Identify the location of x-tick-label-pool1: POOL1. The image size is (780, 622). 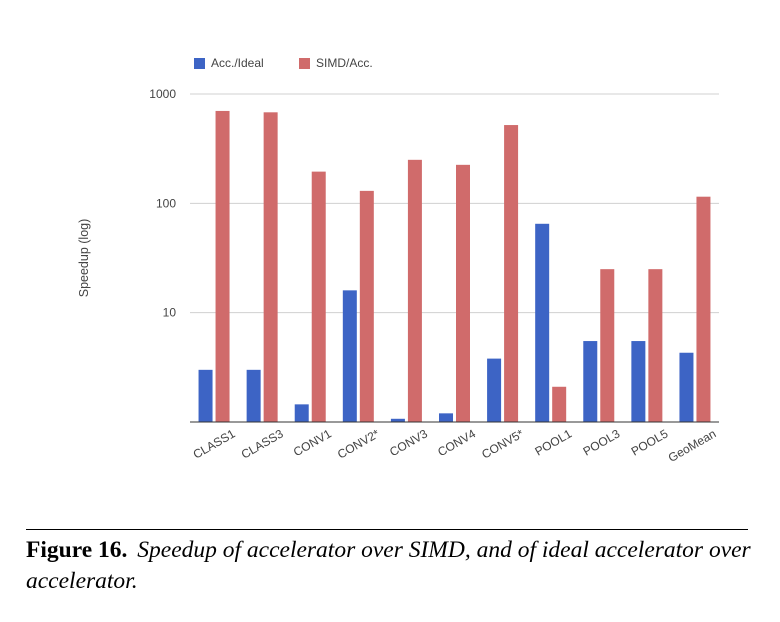
(554, 442).